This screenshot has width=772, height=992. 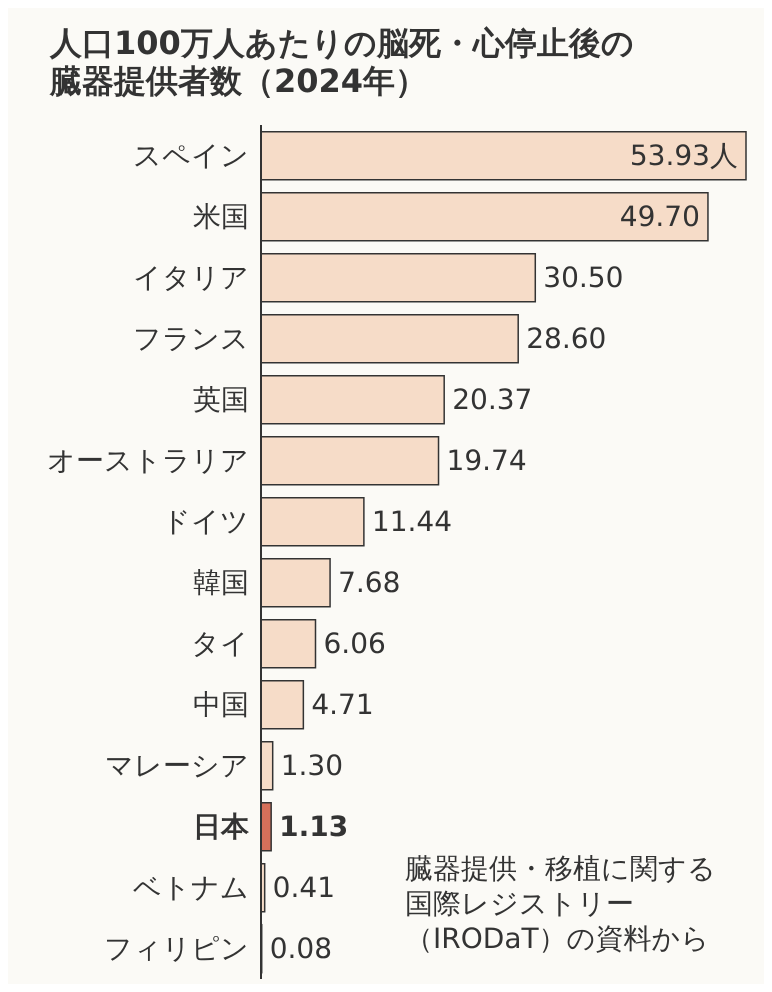 I want to click on y-tick-label: ドイツ, so click(x=205, y=521).